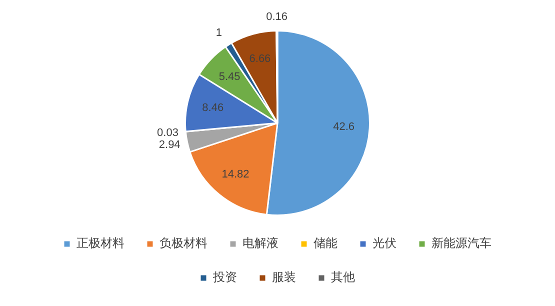  Describe the element at coordinates (284, 277) in the screenshot. I see `legend-label: 服装` at that location.